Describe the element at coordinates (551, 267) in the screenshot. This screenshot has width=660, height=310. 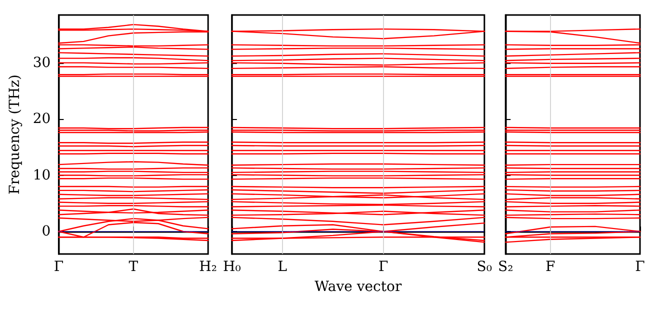
I see `x-tick-label: F` at that location.